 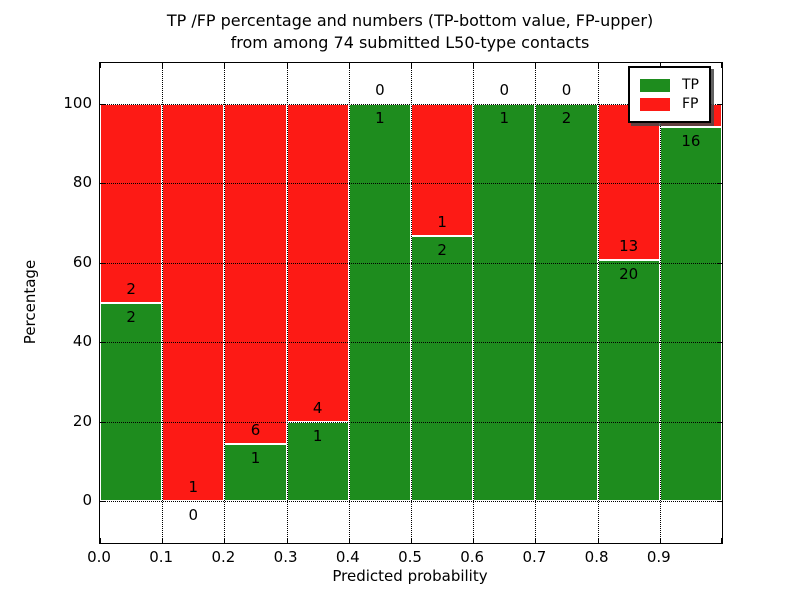 I want to click on legend-item-tp: TP, so click(x=669, y=85).